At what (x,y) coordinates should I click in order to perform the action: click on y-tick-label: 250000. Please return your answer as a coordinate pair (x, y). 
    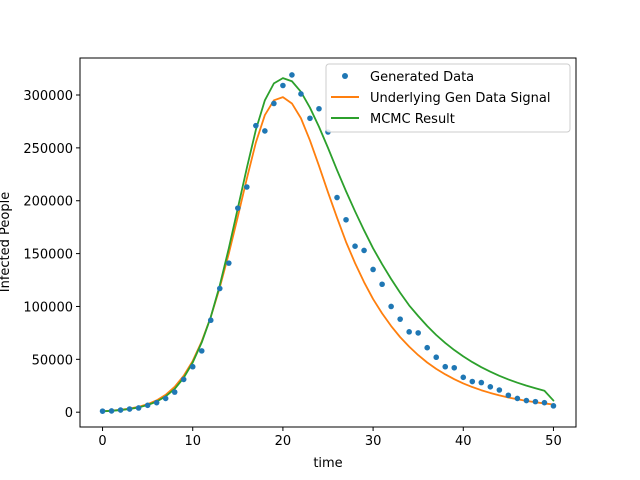
    Looking at the image, I should click on (48, 149).